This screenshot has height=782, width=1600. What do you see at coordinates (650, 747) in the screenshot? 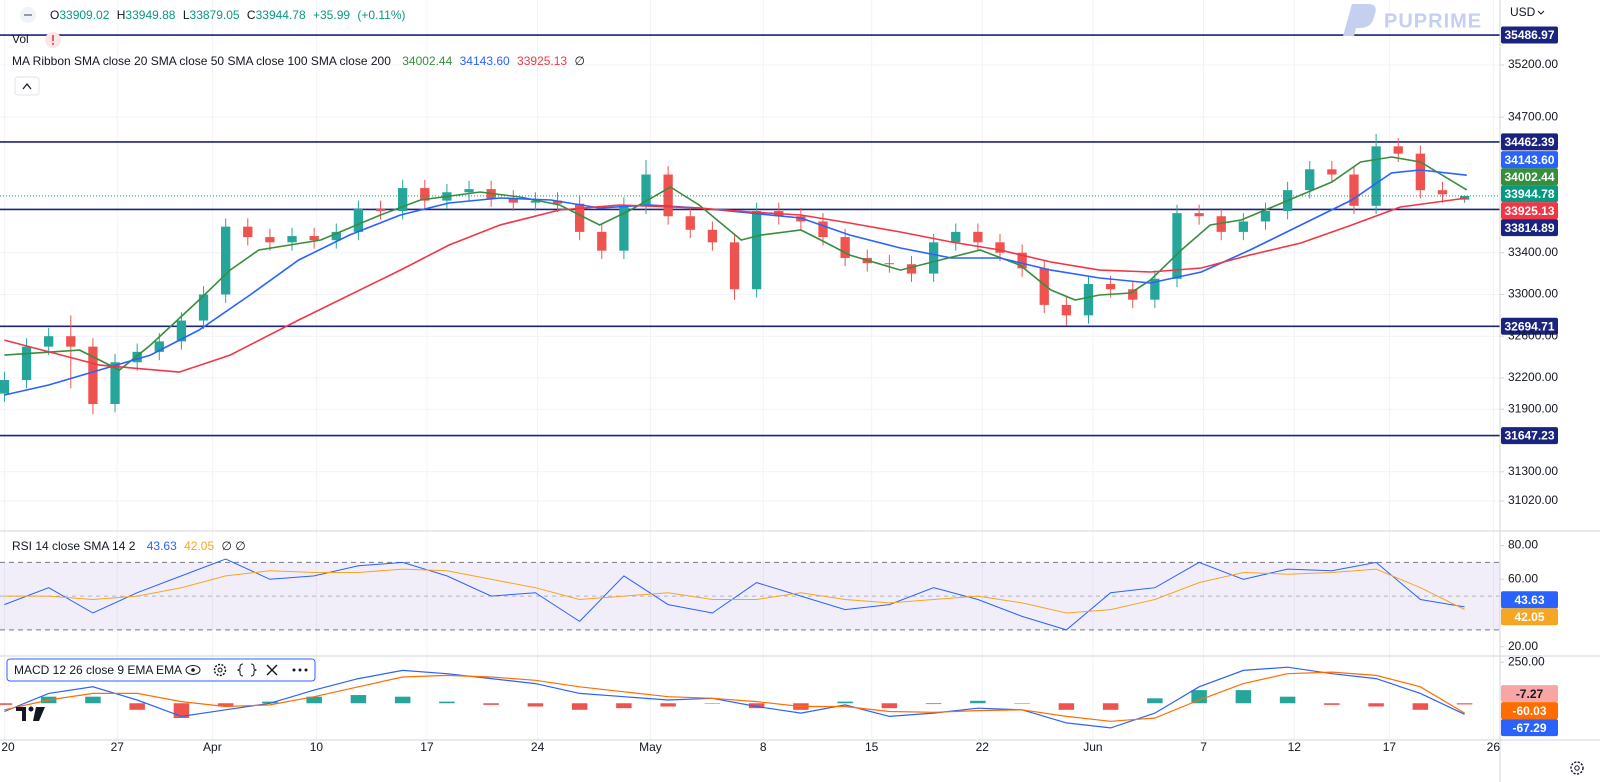
I see `x-tick-label: May` at bounding box center [650, 747].